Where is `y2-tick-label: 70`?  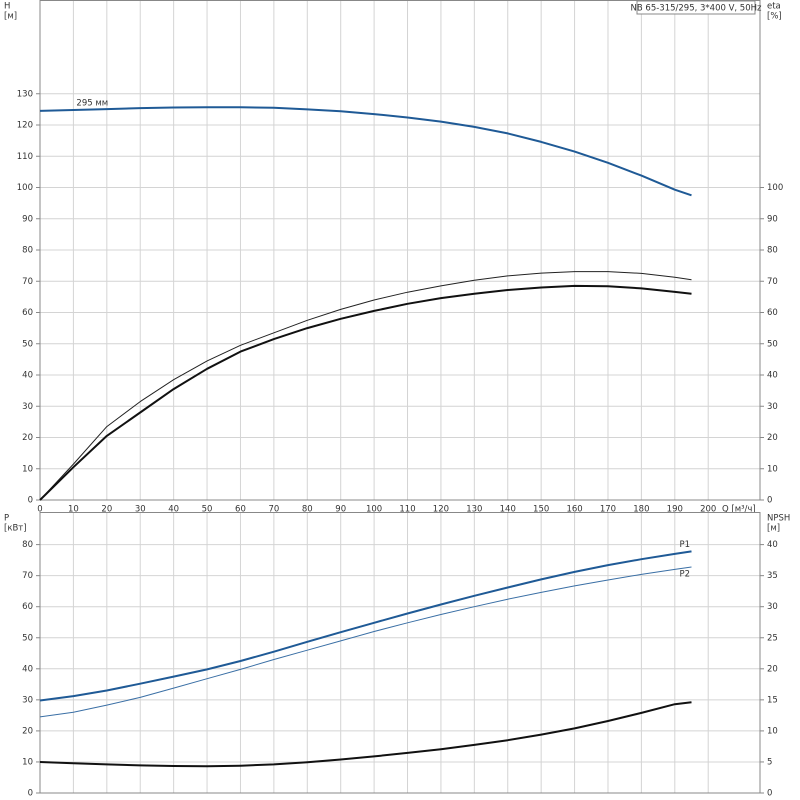 y2-tick-label: 70 is located at coordinates (772, 282).